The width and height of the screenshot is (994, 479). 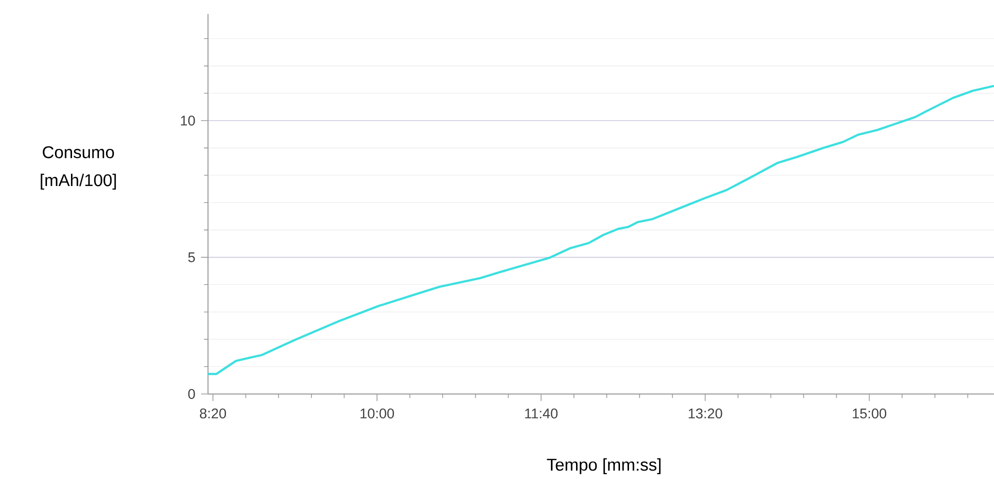 I want to click on x-axis-title: Tempo [mm:ss], so click(x=603, y=466).